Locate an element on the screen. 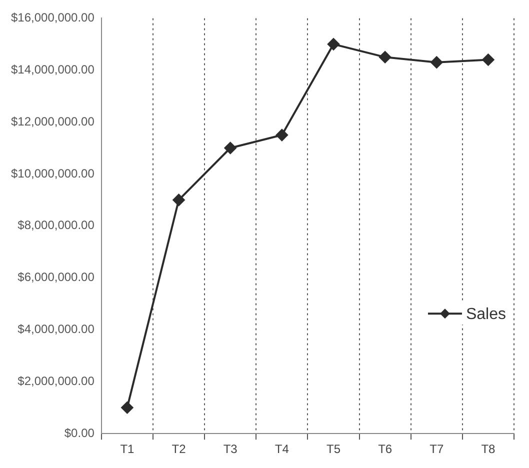  y-tick-label: $8,000,000.00 is located at coordinates (56, 225).